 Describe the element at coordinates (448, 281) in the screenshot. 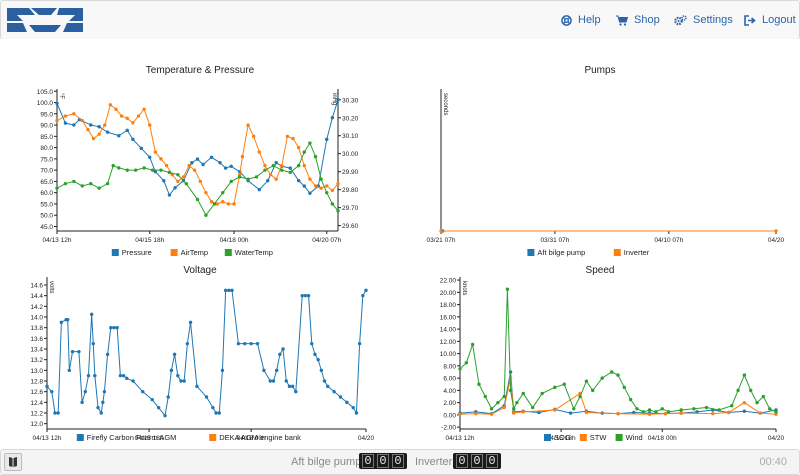

I see `y-tick-label: 22.00` at that location.